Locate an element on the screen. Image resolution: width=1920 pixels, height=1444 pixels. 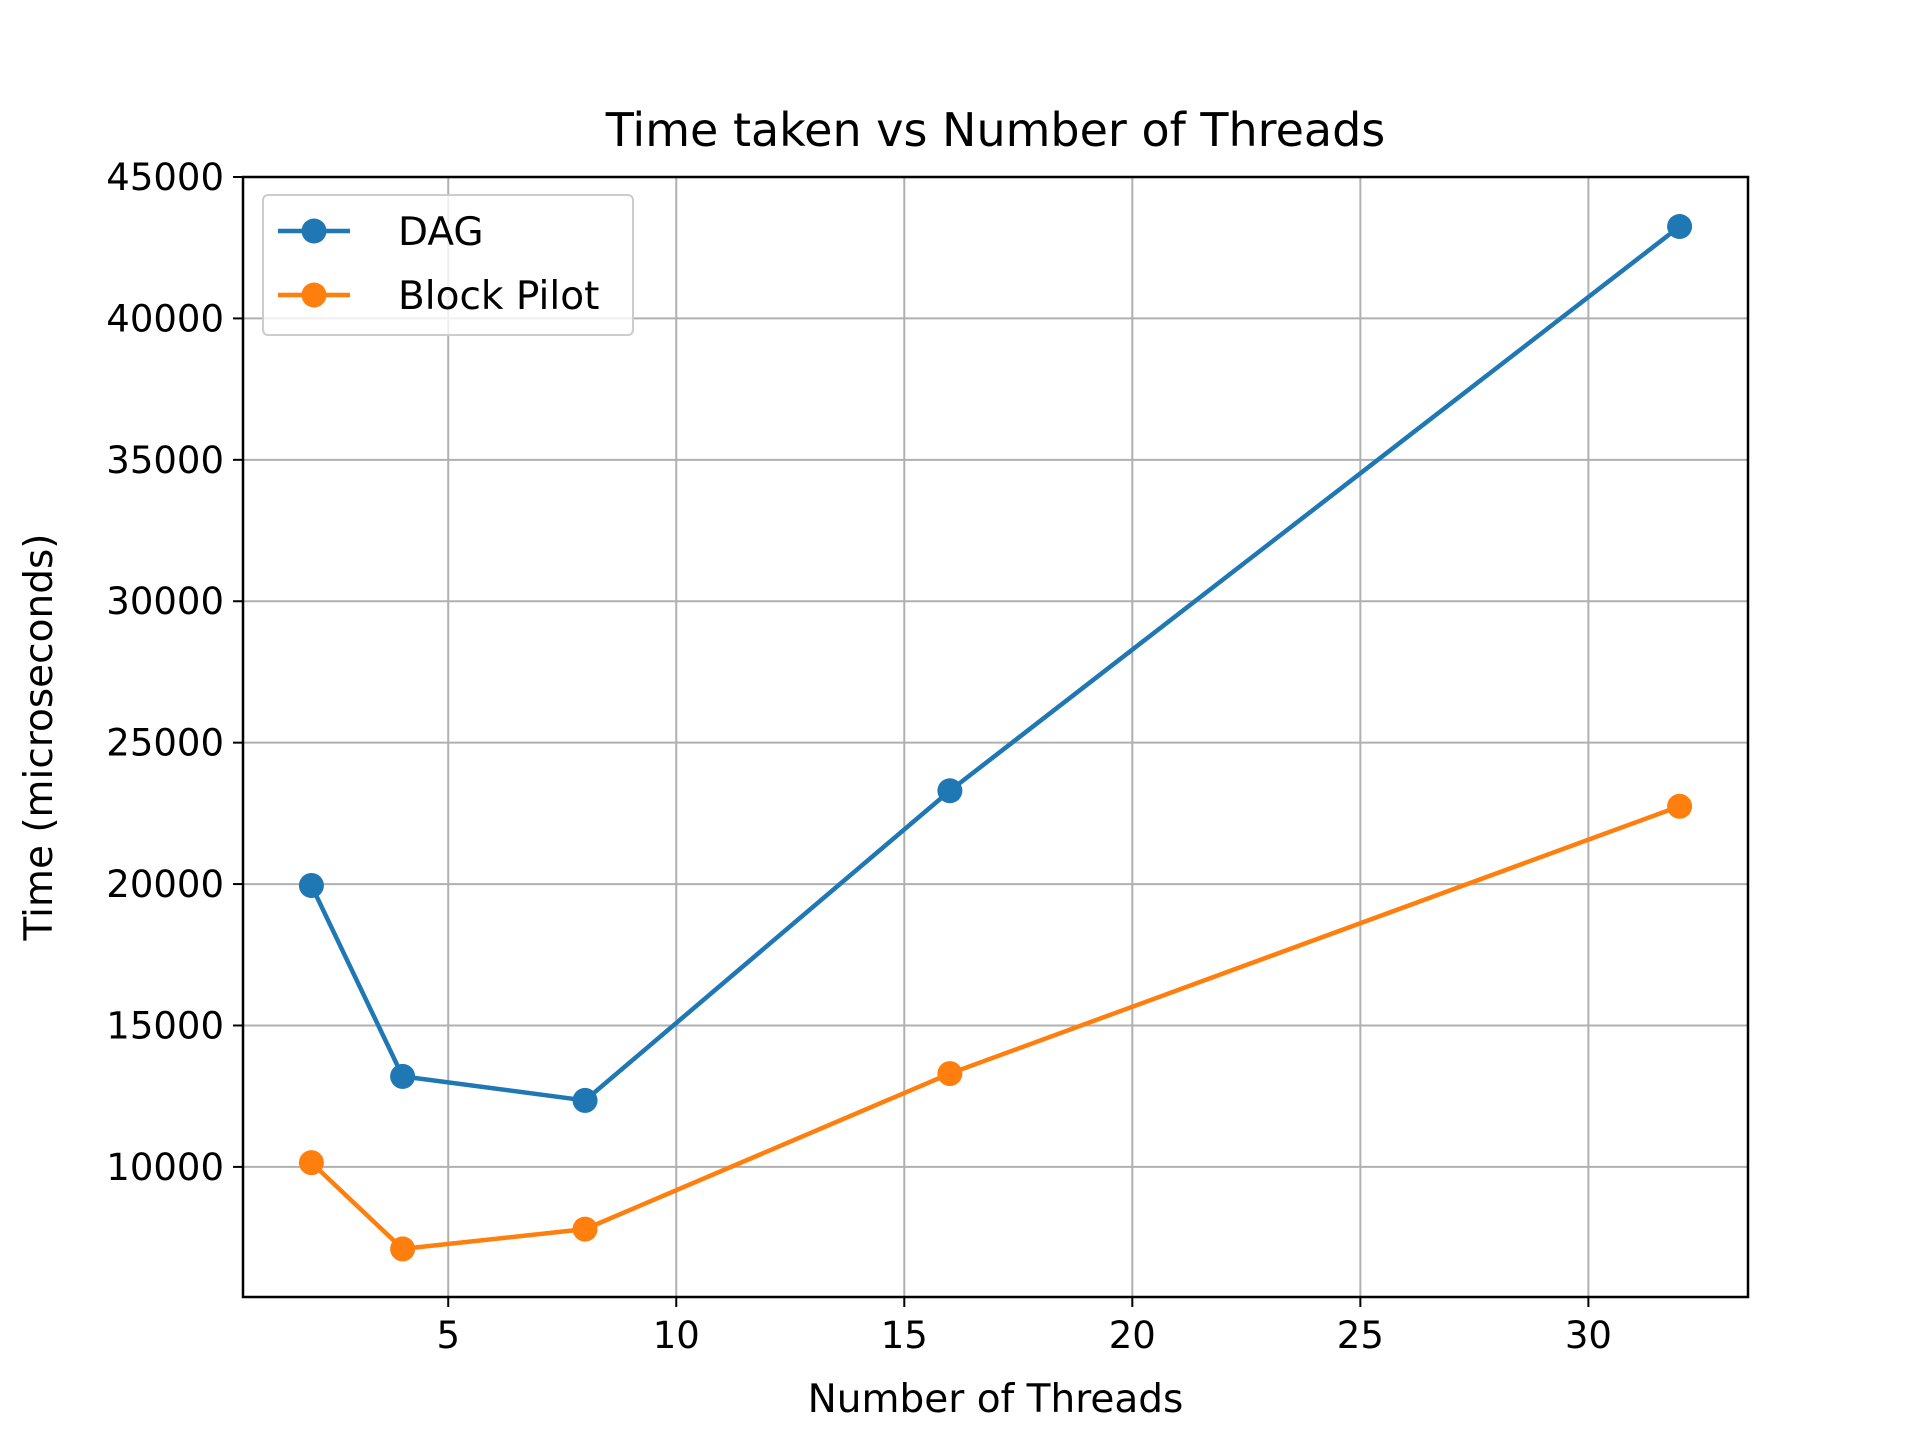
y-tick-label: 35000 is located at coordinates (165, 460).